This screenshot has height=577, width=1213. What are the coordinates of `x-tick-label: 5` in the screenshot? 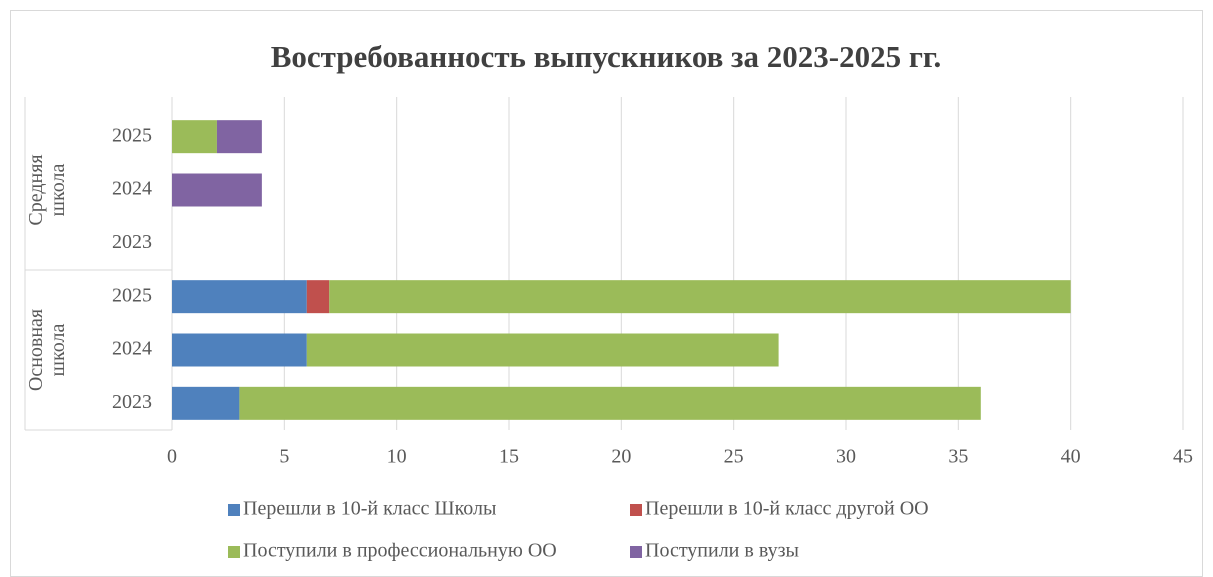 It's located at (284, 457).